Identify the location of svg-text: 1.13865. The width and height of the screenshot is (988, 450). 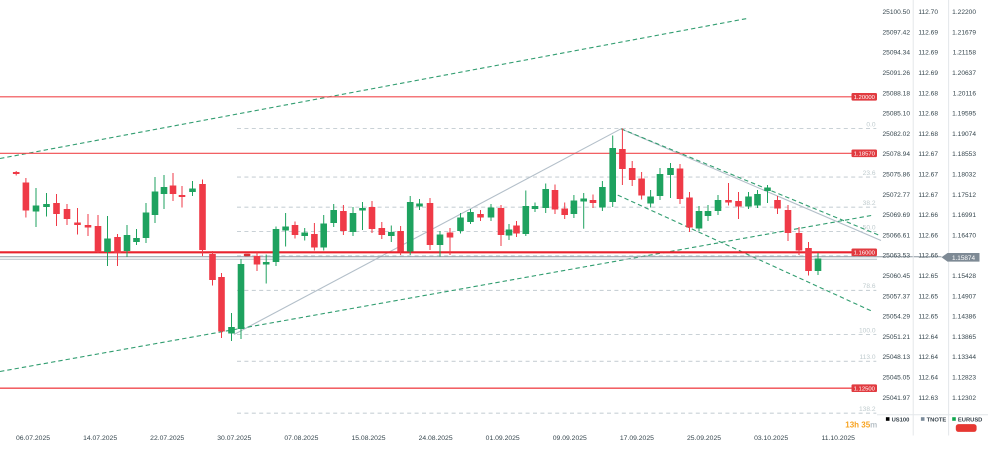
(964, 337).